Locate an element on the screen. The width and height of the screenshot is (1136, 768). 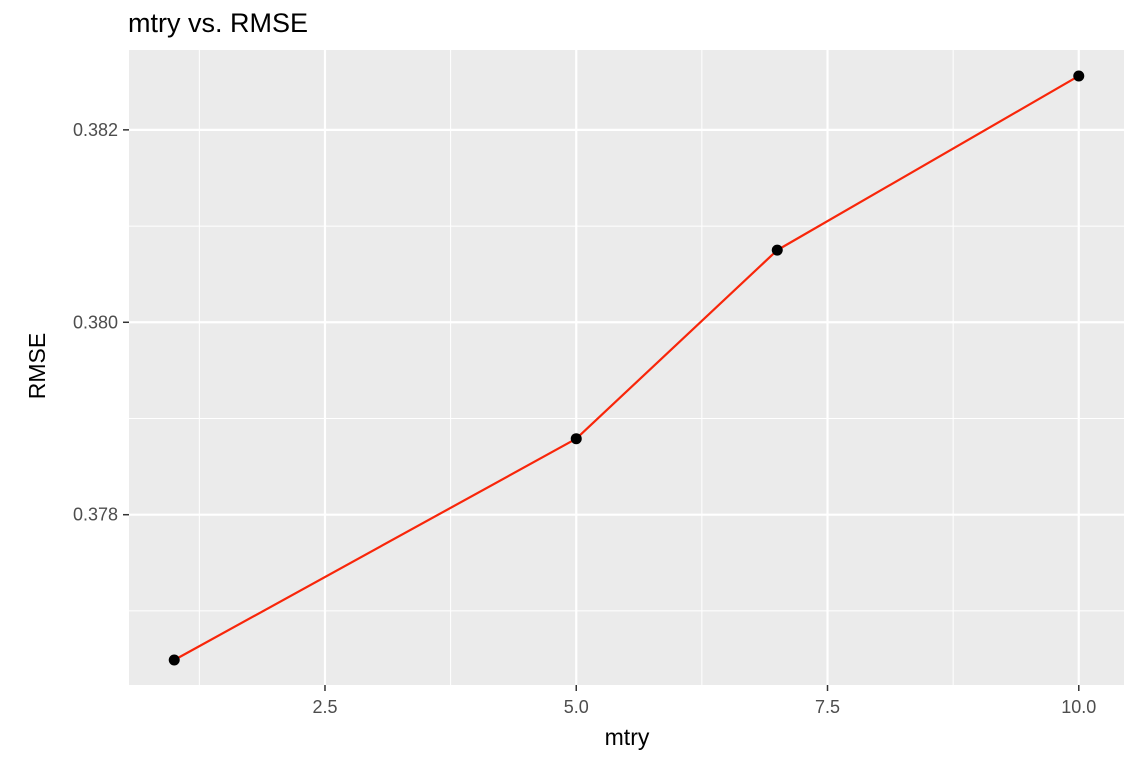
x-tick-label: 2.5 is located at coordinates (324, 707).